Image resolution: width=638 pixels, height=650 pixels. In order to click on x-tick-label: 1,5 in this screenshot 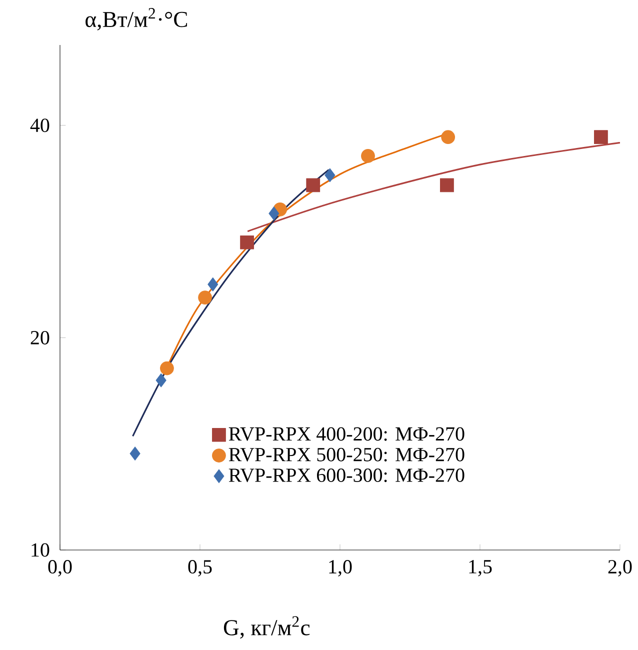, I will do `click(480, 568)`.